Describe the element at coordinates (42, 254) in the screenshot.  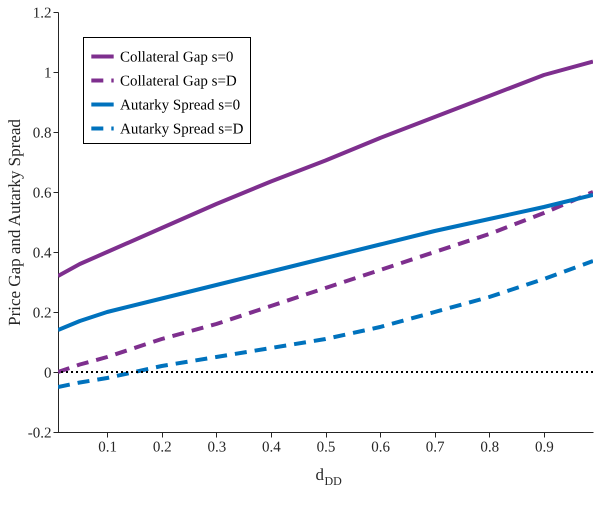
I see `y-tick-label: 0.4` at that location.